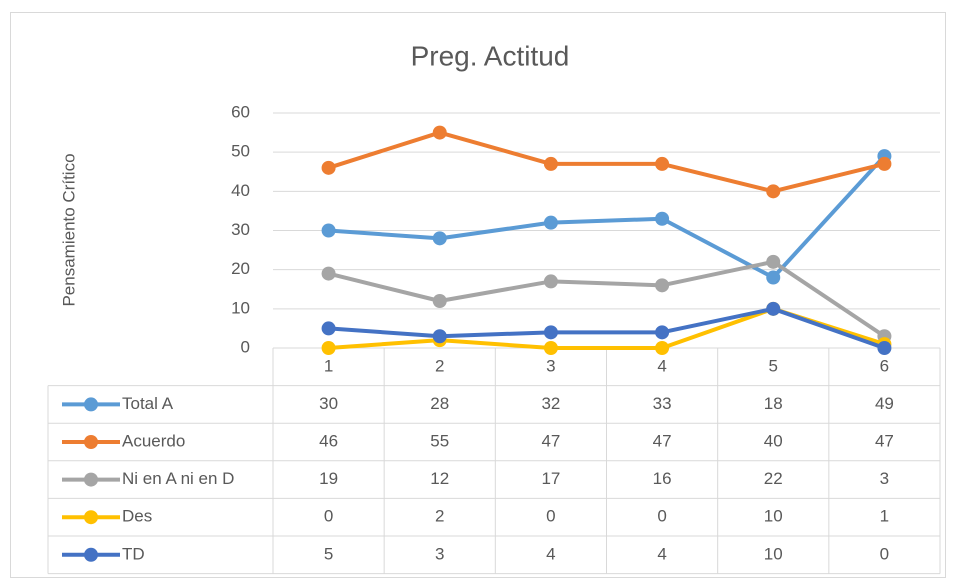 Image resolution: width=956 pixels, height=582 pixels. What do you see at coordinates (662, 403) in the screenshot?
I see `table-value: 33` at bounding box center [662, 403].